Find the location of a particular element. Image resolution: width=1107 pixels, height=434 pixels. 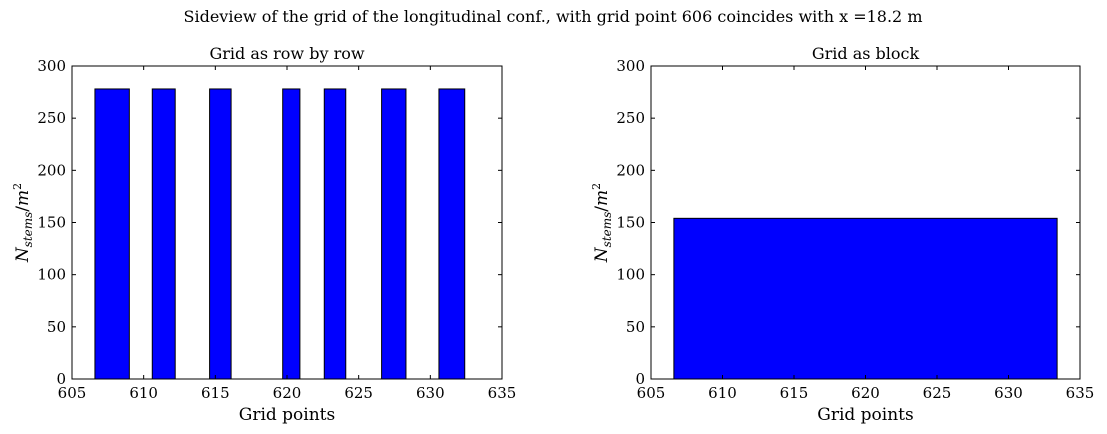

subplot-title: Grid as block is located at coordinates (866, 53).